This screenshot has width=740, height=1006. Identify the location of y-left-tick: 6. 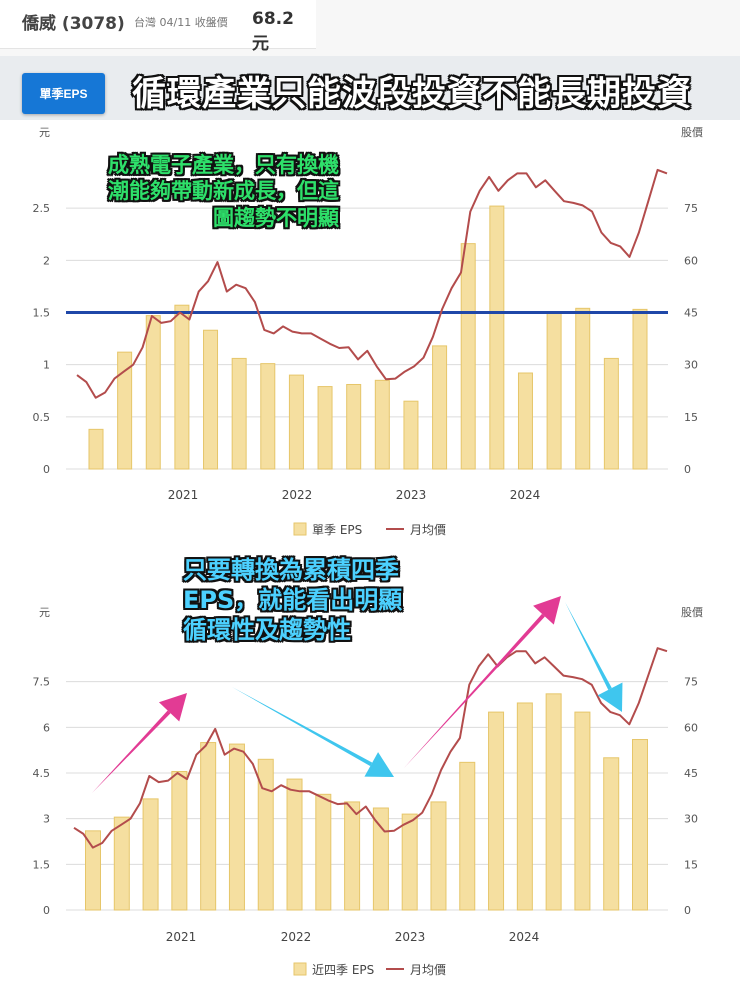
(46, 727).